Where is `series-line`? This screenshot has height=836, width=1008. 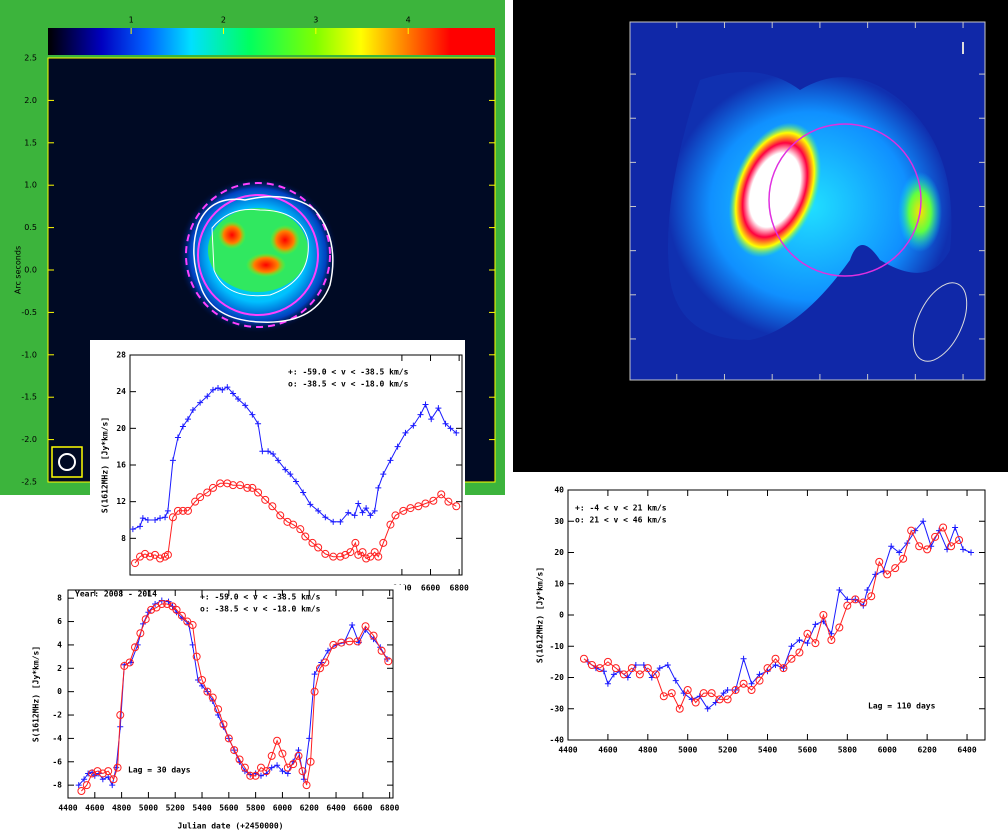 series-line is located at coordinates (295, 523).